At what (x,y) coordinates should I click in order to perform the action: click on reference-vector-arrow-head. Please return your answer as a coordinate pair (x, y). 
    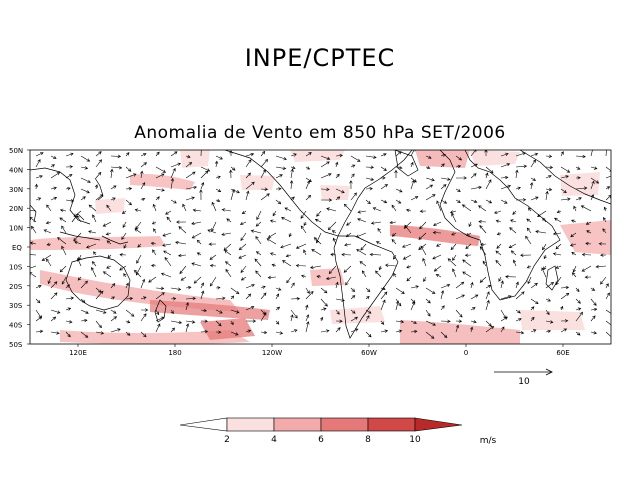
    Looking at the image, I should click on (549, 372).